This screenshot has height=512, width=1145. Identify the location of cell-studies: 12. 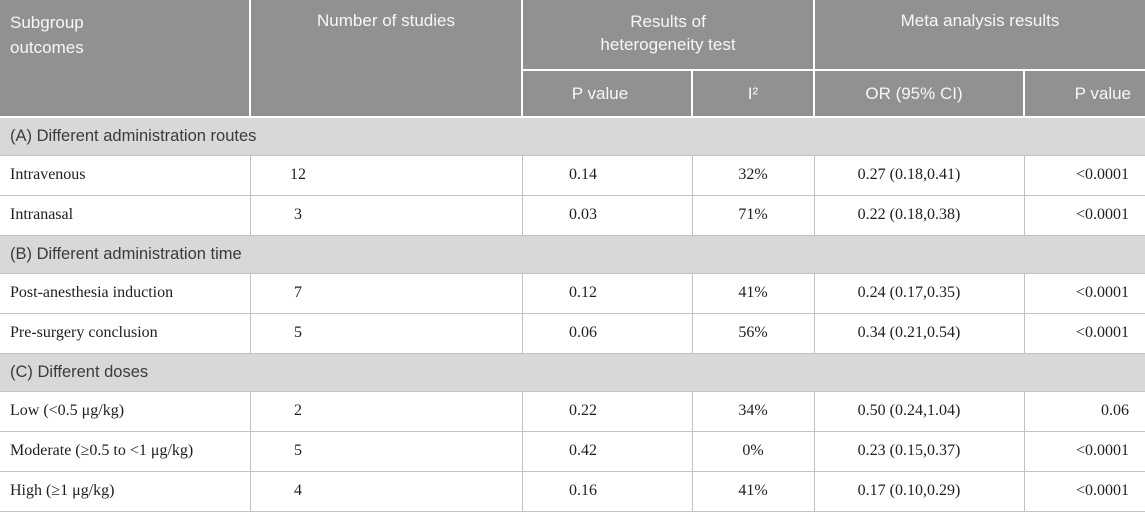
(385, 174).